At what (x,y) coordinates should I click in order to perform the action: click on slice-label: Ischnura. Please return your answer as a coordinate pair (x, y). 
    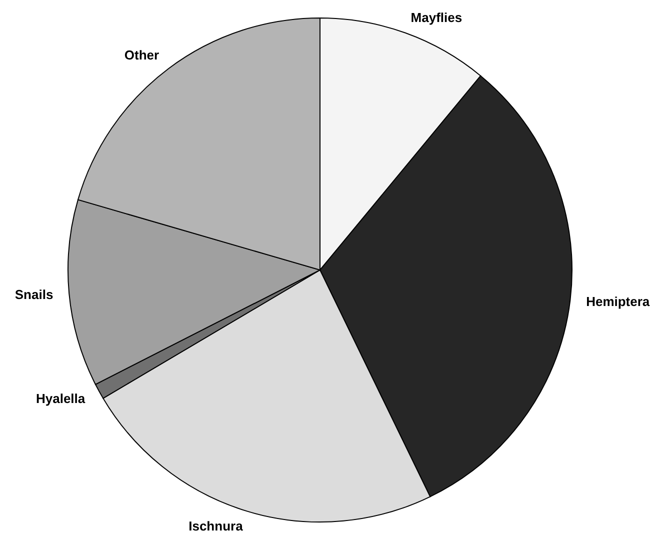
    Looking at the image, I should click on (216, 526).